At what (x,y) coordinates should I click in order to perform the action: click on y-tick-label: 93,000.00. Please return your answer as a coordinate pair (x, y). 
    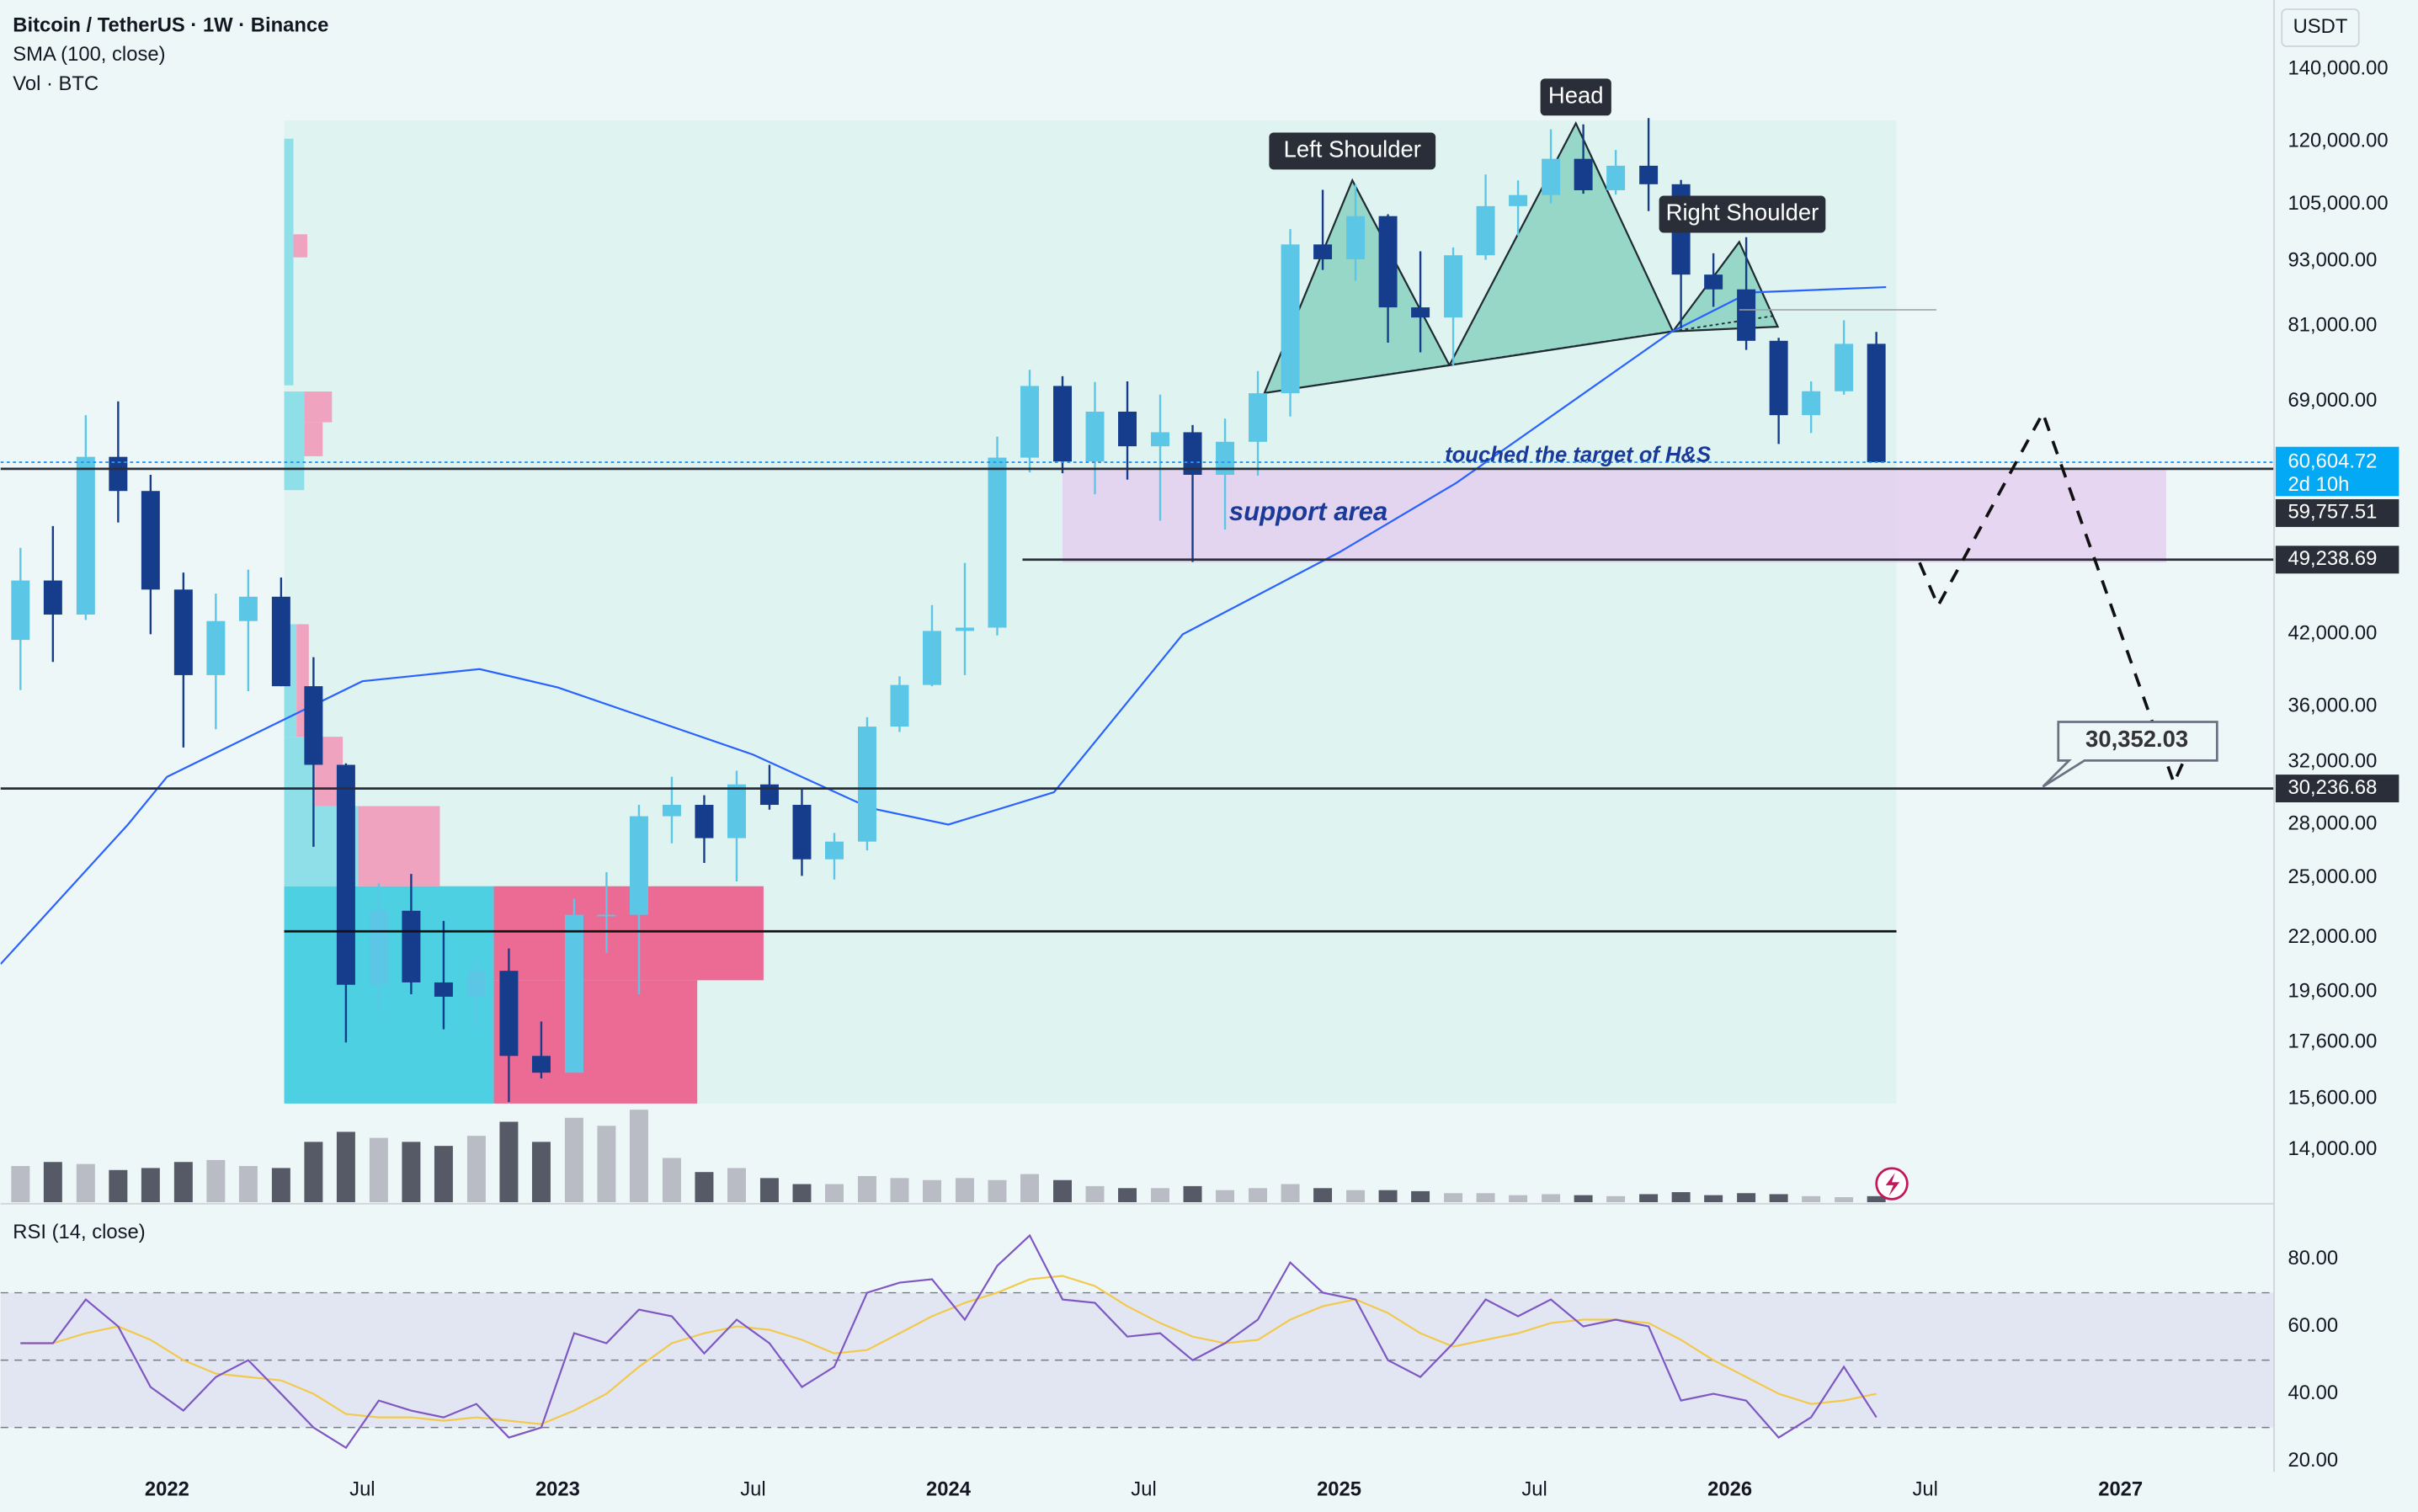
    Looking at the image, I should click on (2333, 260).